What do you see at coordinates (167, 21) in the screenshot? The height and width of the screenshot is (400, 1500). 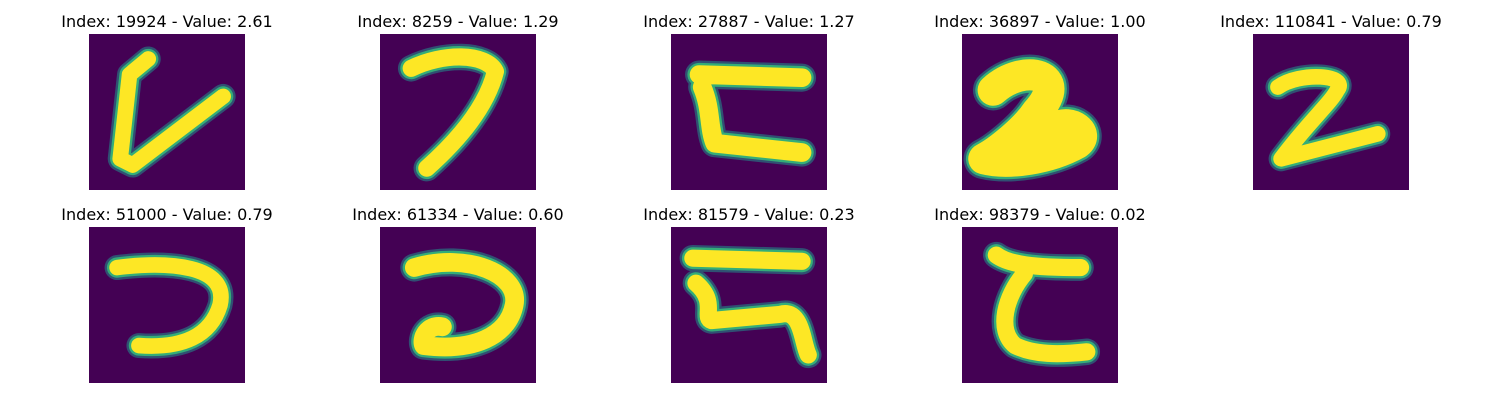 I see `panel-title: Index: 19924 - Value: 2.61` at bounding box center [167, 21].